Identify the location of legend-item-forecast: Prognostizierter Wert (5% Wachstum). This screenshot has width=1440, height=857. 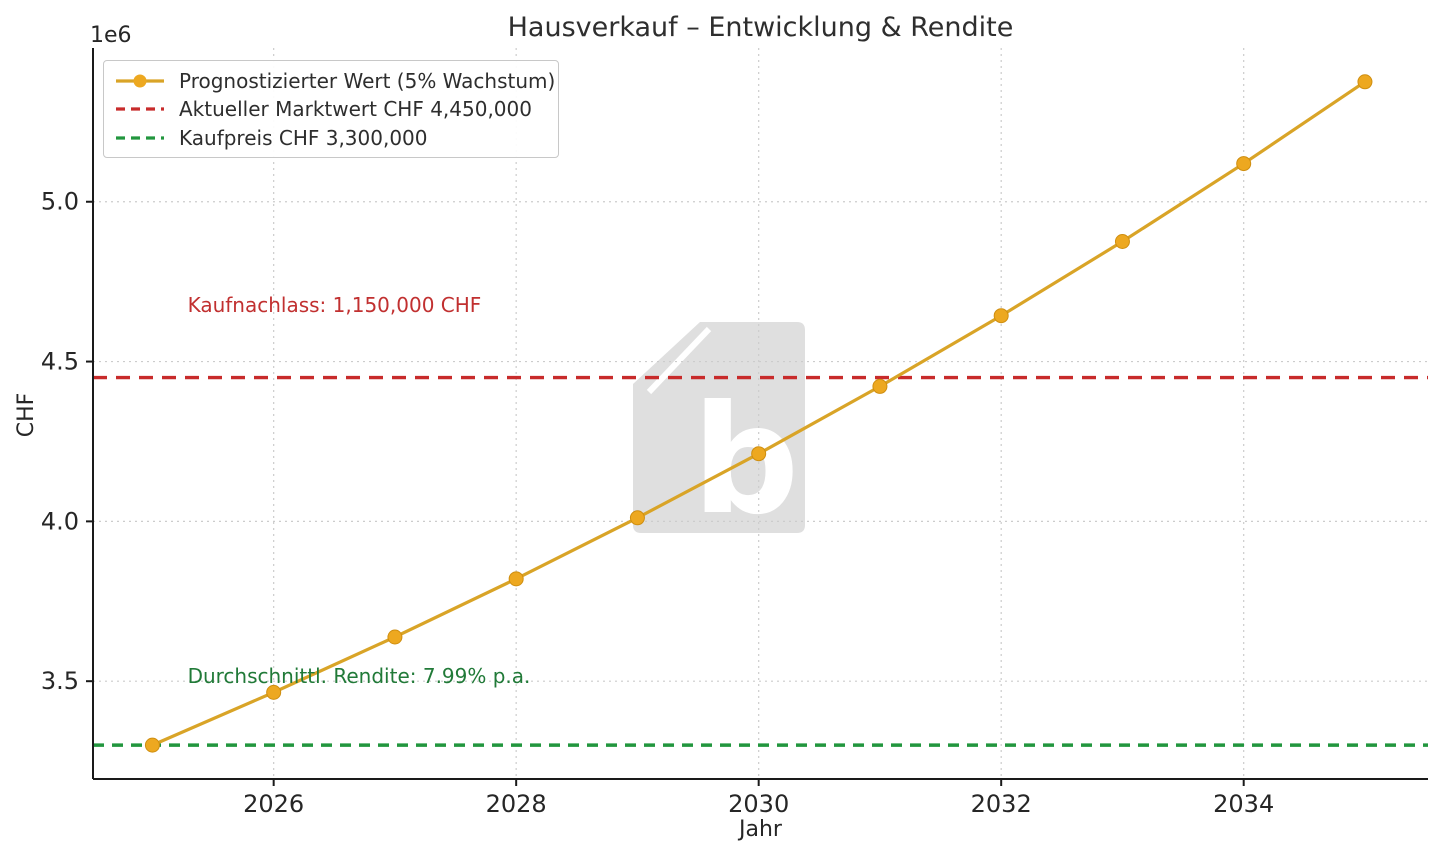
(334, 81).